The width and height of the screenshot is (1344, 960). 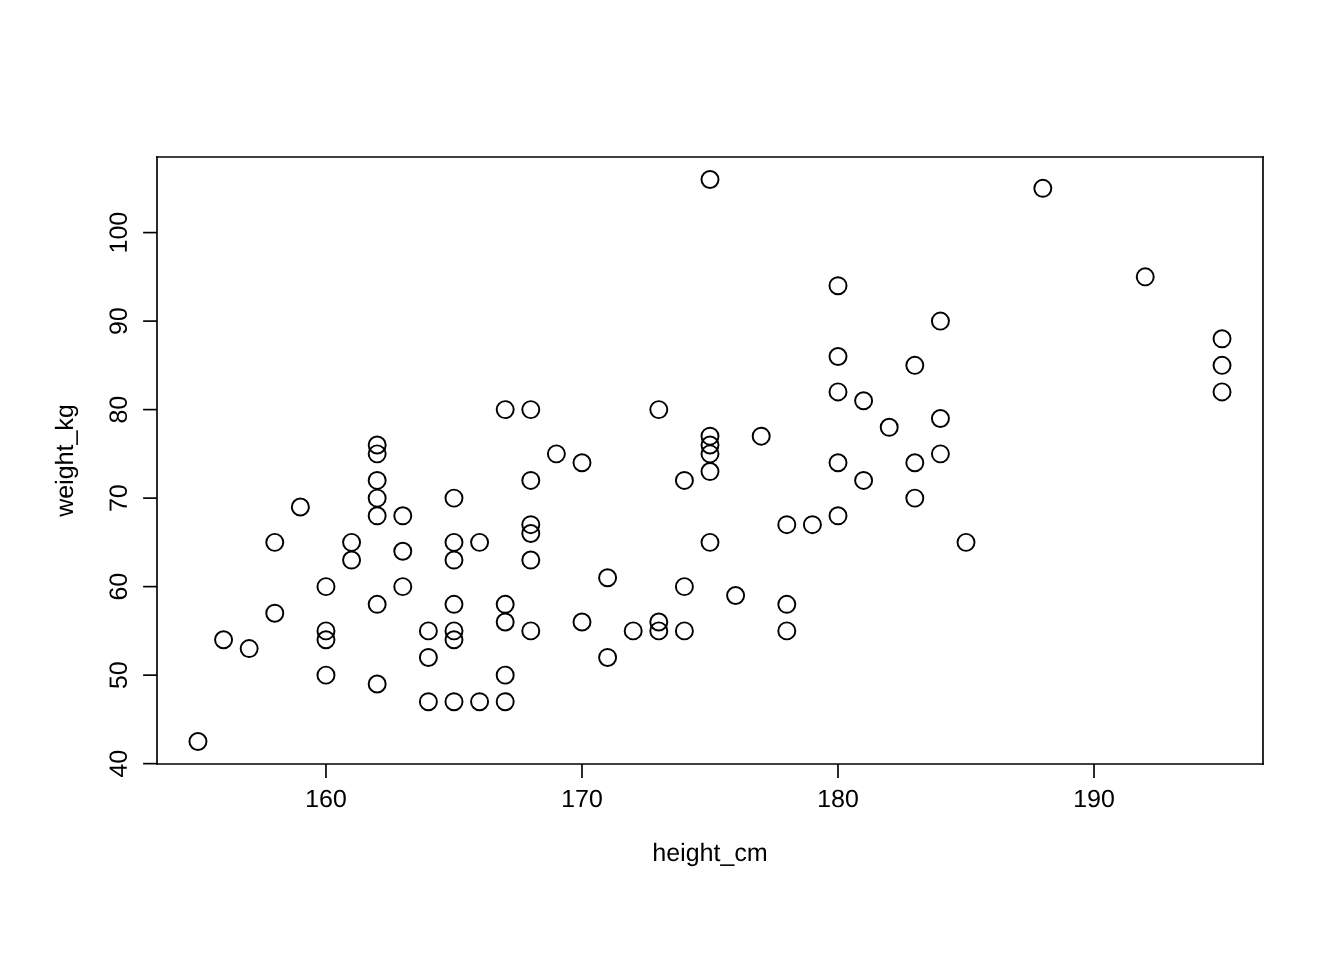 I want to click on x-tick-label: 170, so click(x=582, y=798).